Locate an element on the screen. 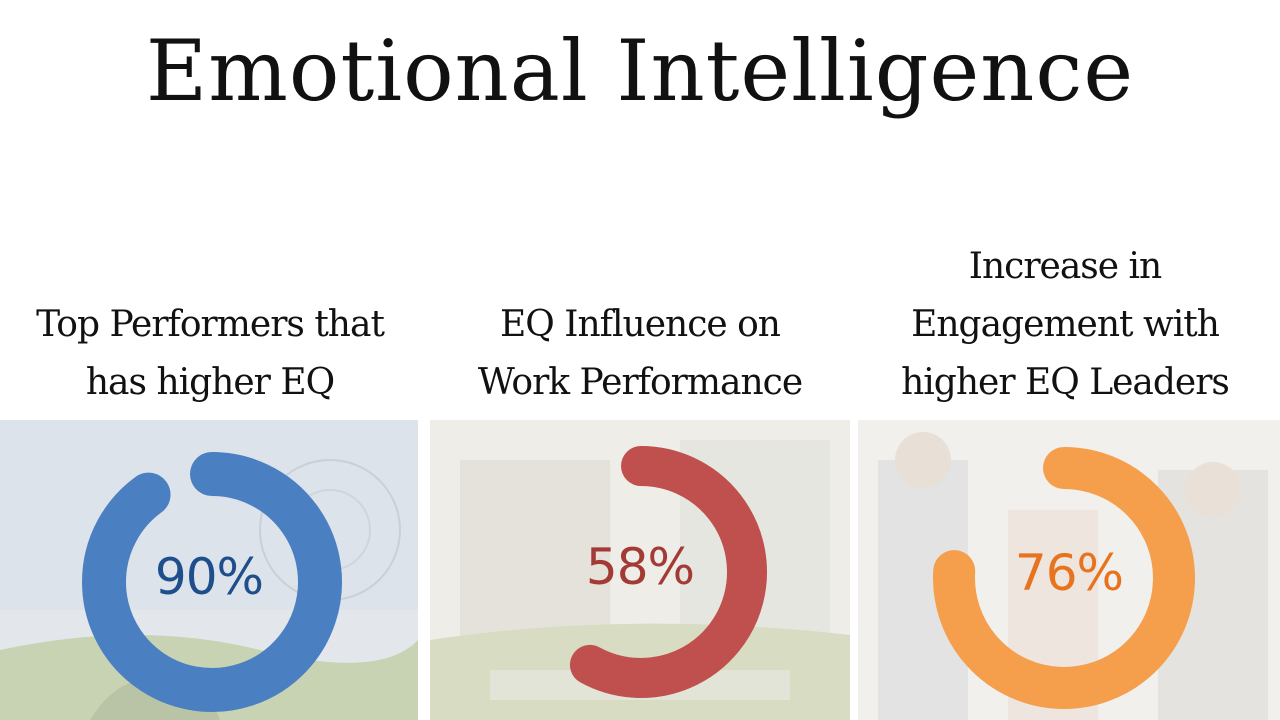  chart-1-donut is located at coordinates (212, 582).